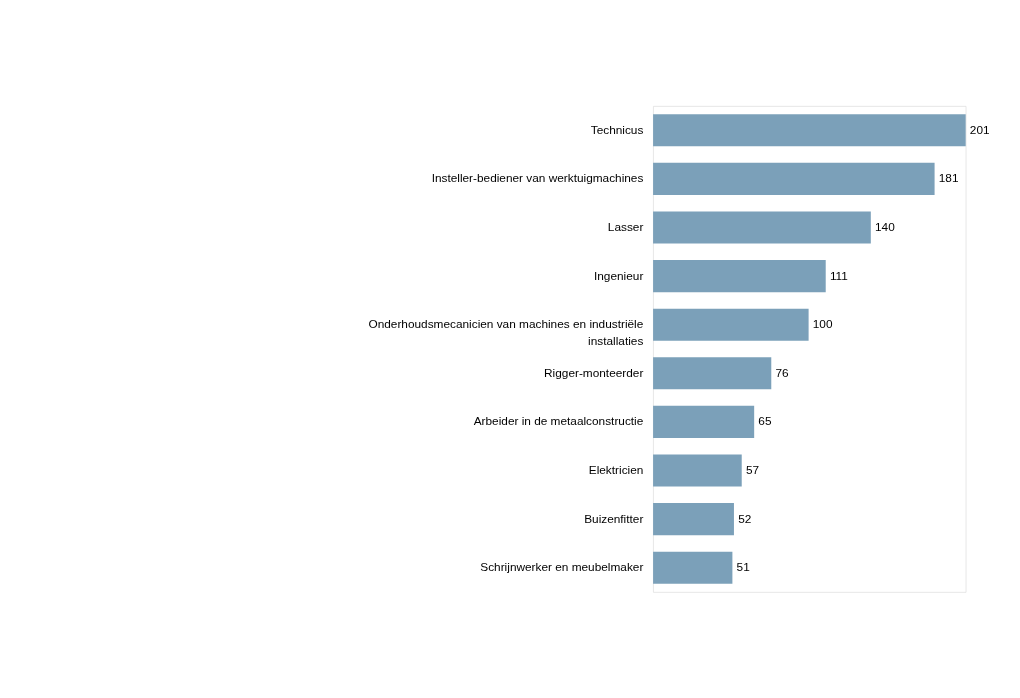 This screenshot has height=698, width=1020. I want to click on data-label: 65, so click(765, 421).